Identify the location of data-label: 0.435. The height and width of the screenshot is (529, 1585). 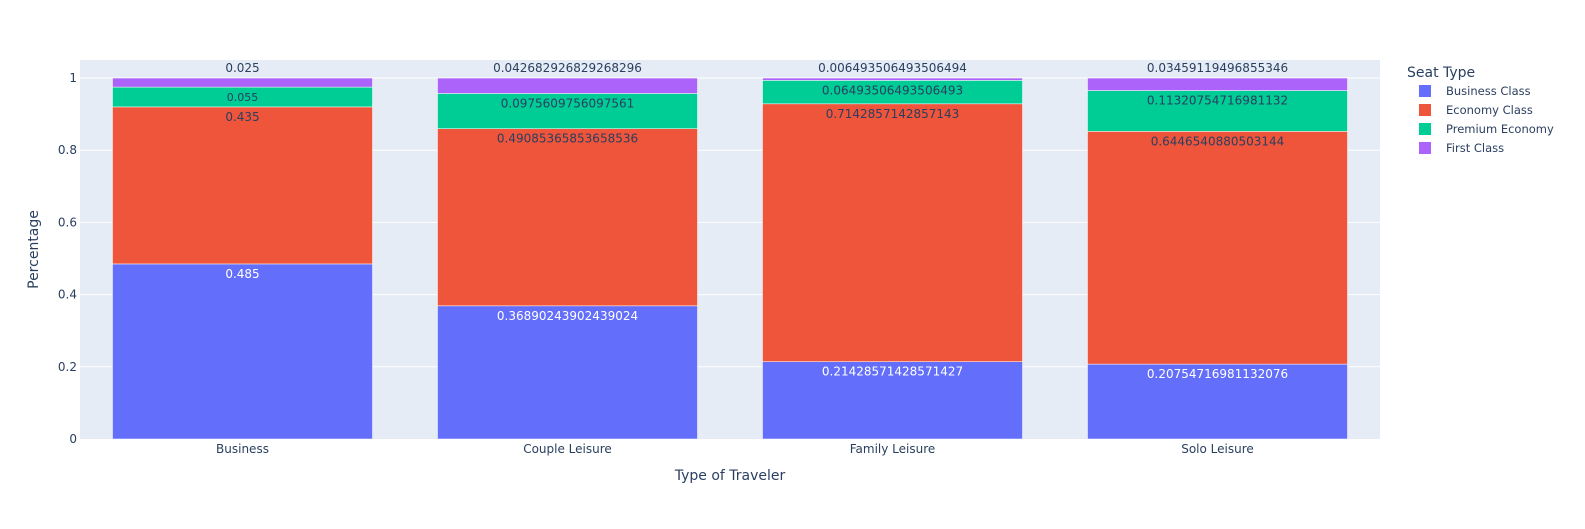
(242, 117).